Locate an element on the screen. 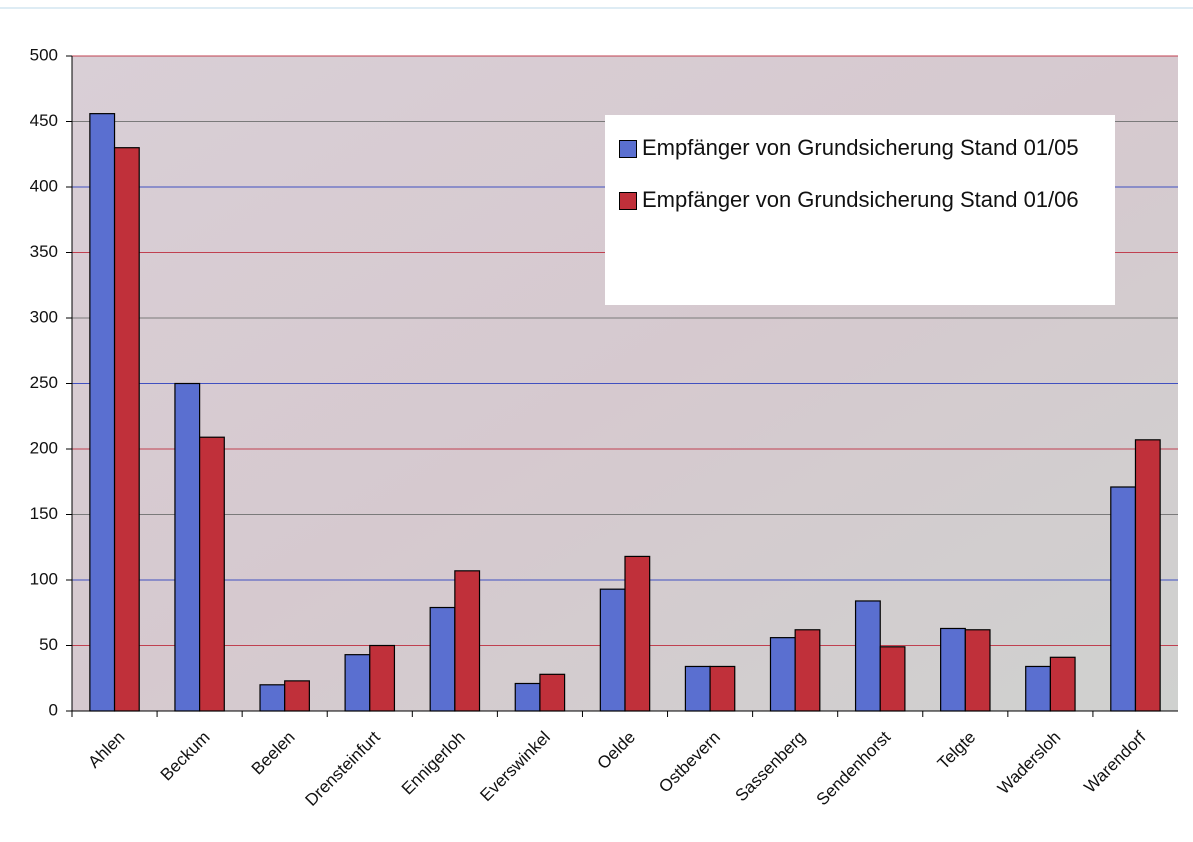 This screenshot has width=1193, height=842. y-tick-label: 450 is located at coordinates (44, 120).